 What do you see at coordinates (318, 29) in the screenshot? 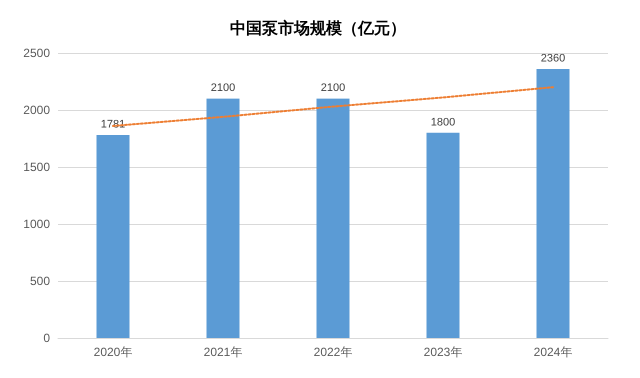
I see `chart-title: 中国泵市场规模（亿元）` at bounding box center [318, 29].